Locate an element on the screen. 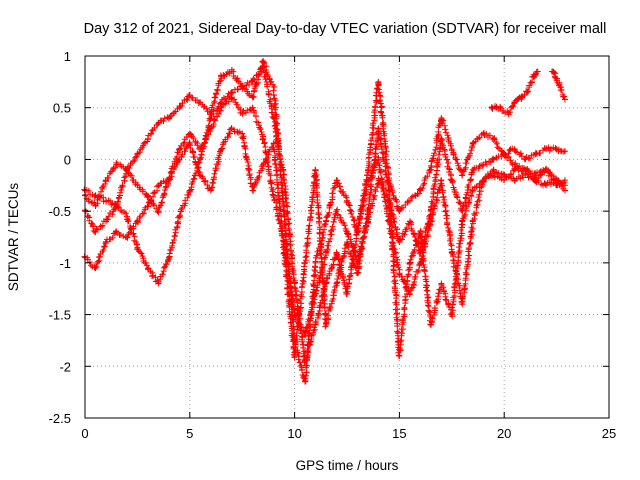 The width and height of the screenshot is (640, 480). y-axis-label: SDTVAR / TECUs is located at coordinates (13, 237).